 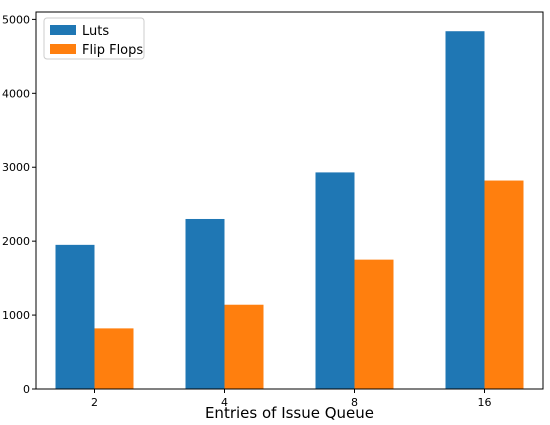 I want to click on y-tick-label: 2000, so click(x=16, y=241).